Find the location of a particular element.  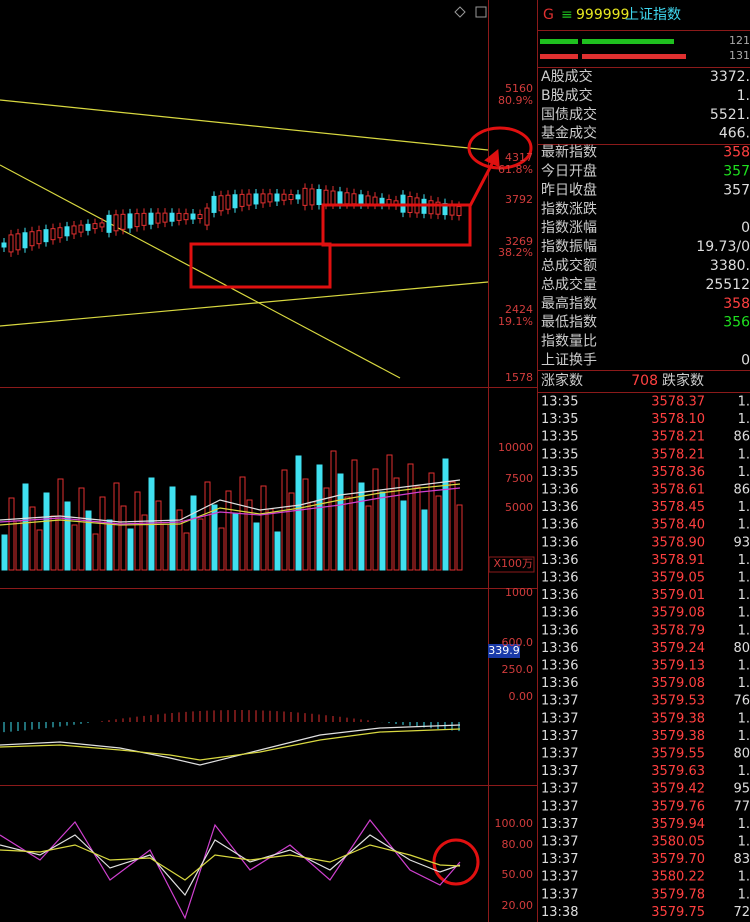

quote-label: 总成交额 is located at coordinates (569, 265).